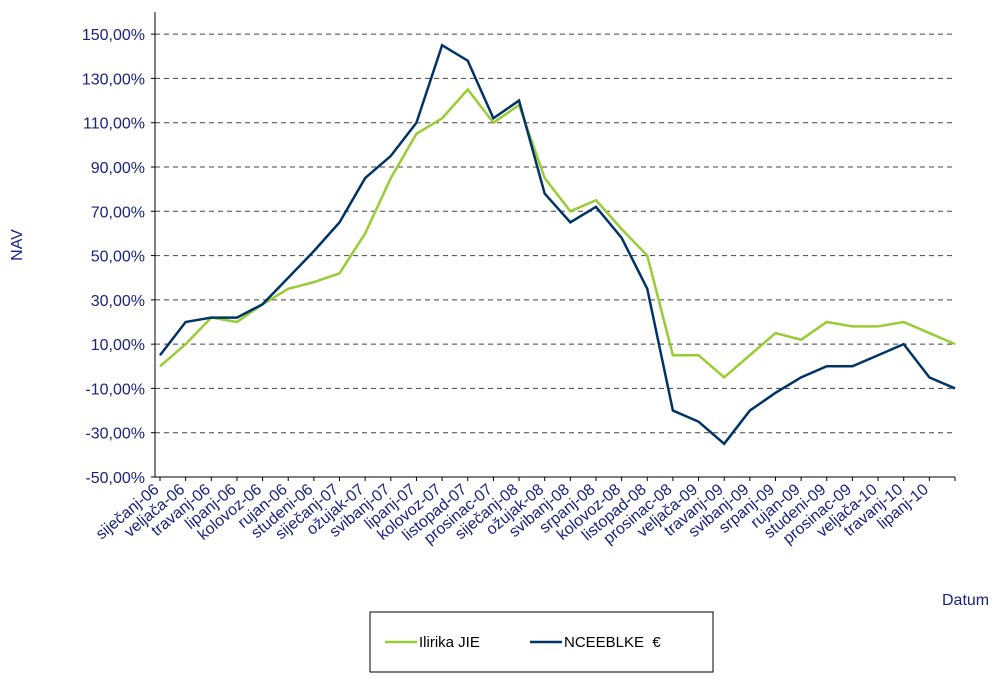  Describe the element at coordinates (17, 245) in the screenshot. I see `y-axis-label: NAV` at that location.